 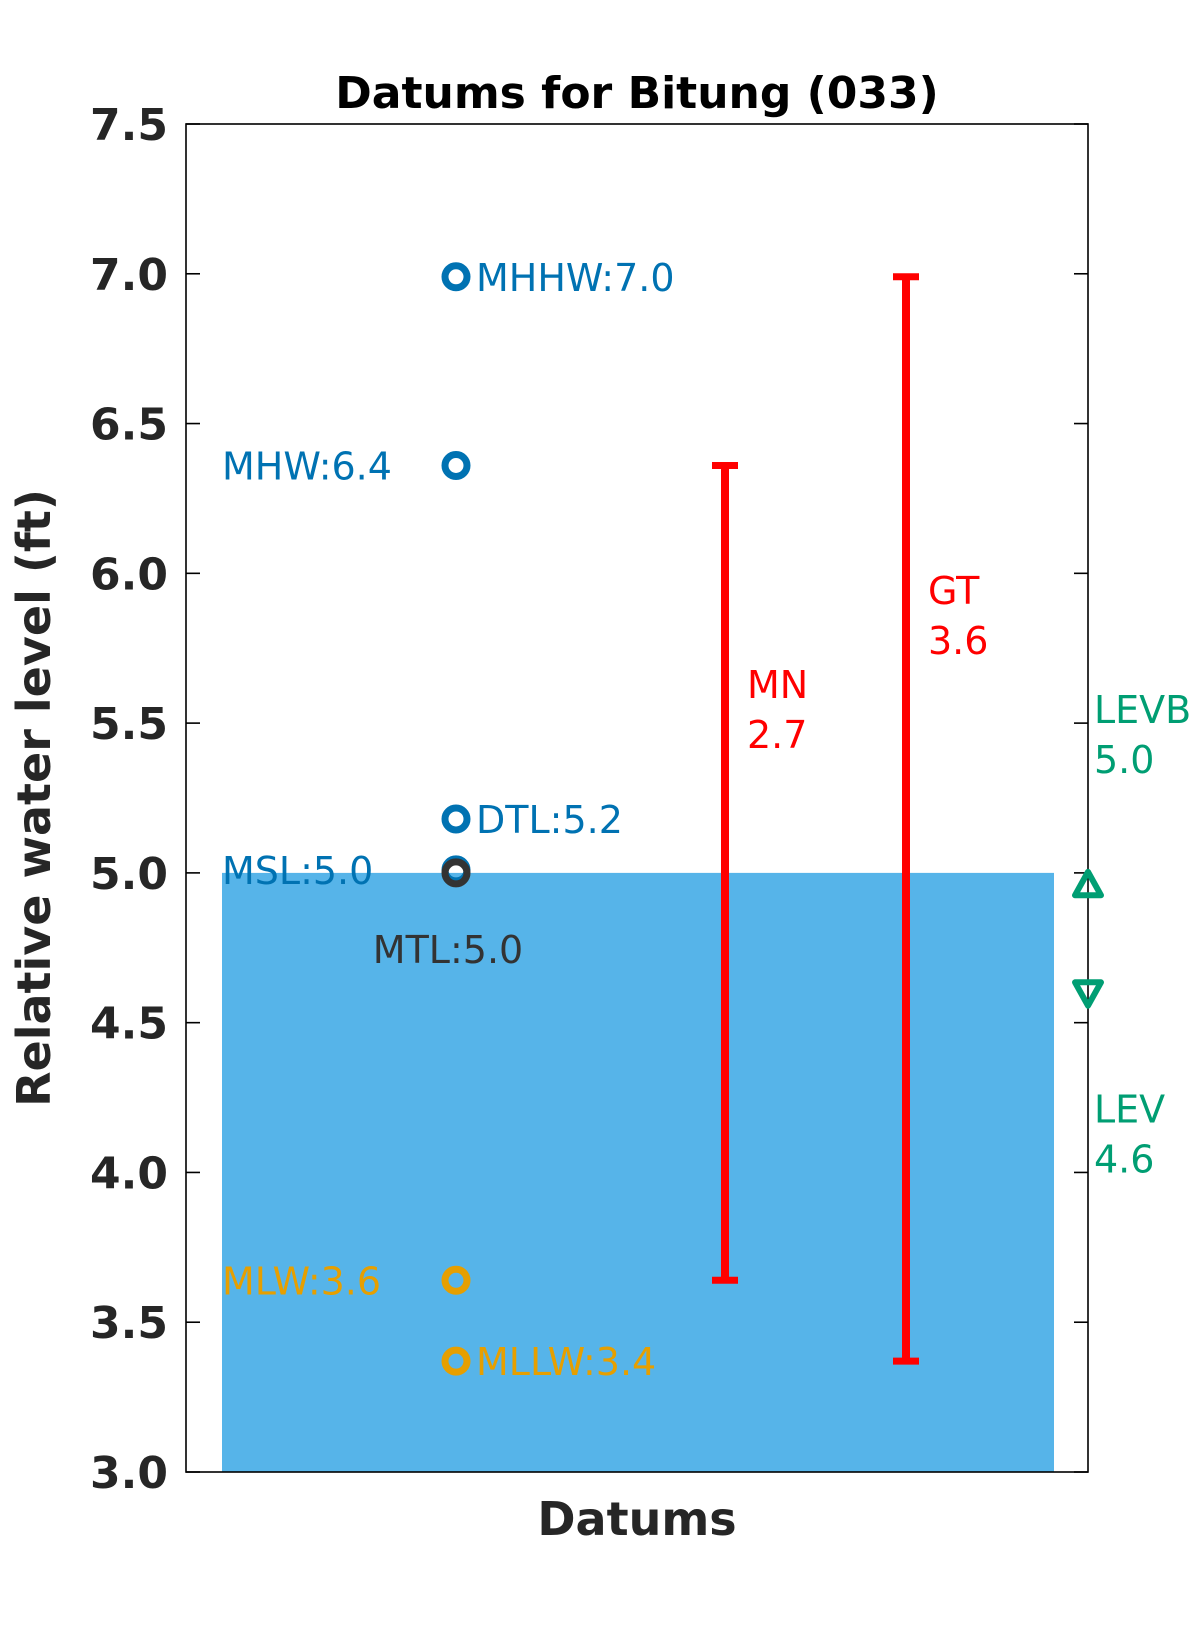 What do you see at coordinates (566, 1362) in the screenshot?
I see `datum-label: MLLW:3.4` at bounding box center [566, 1362].